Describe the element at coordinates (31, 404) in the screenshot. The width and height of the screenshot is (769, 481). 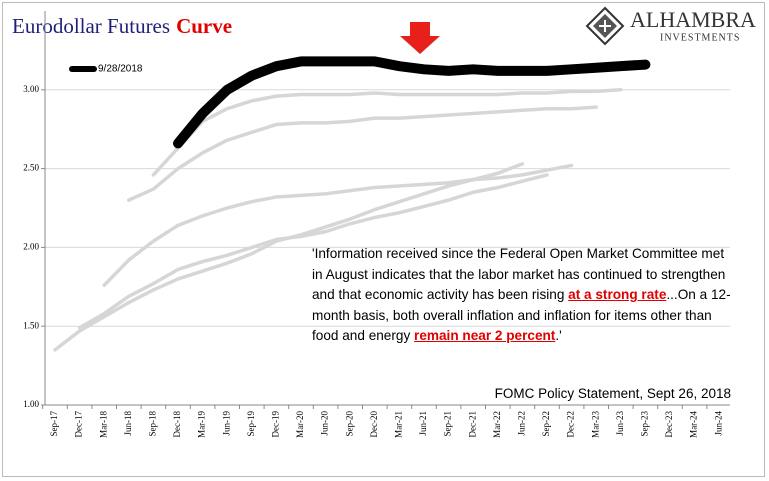
I see `y-tick-label: 1.00` at that location.